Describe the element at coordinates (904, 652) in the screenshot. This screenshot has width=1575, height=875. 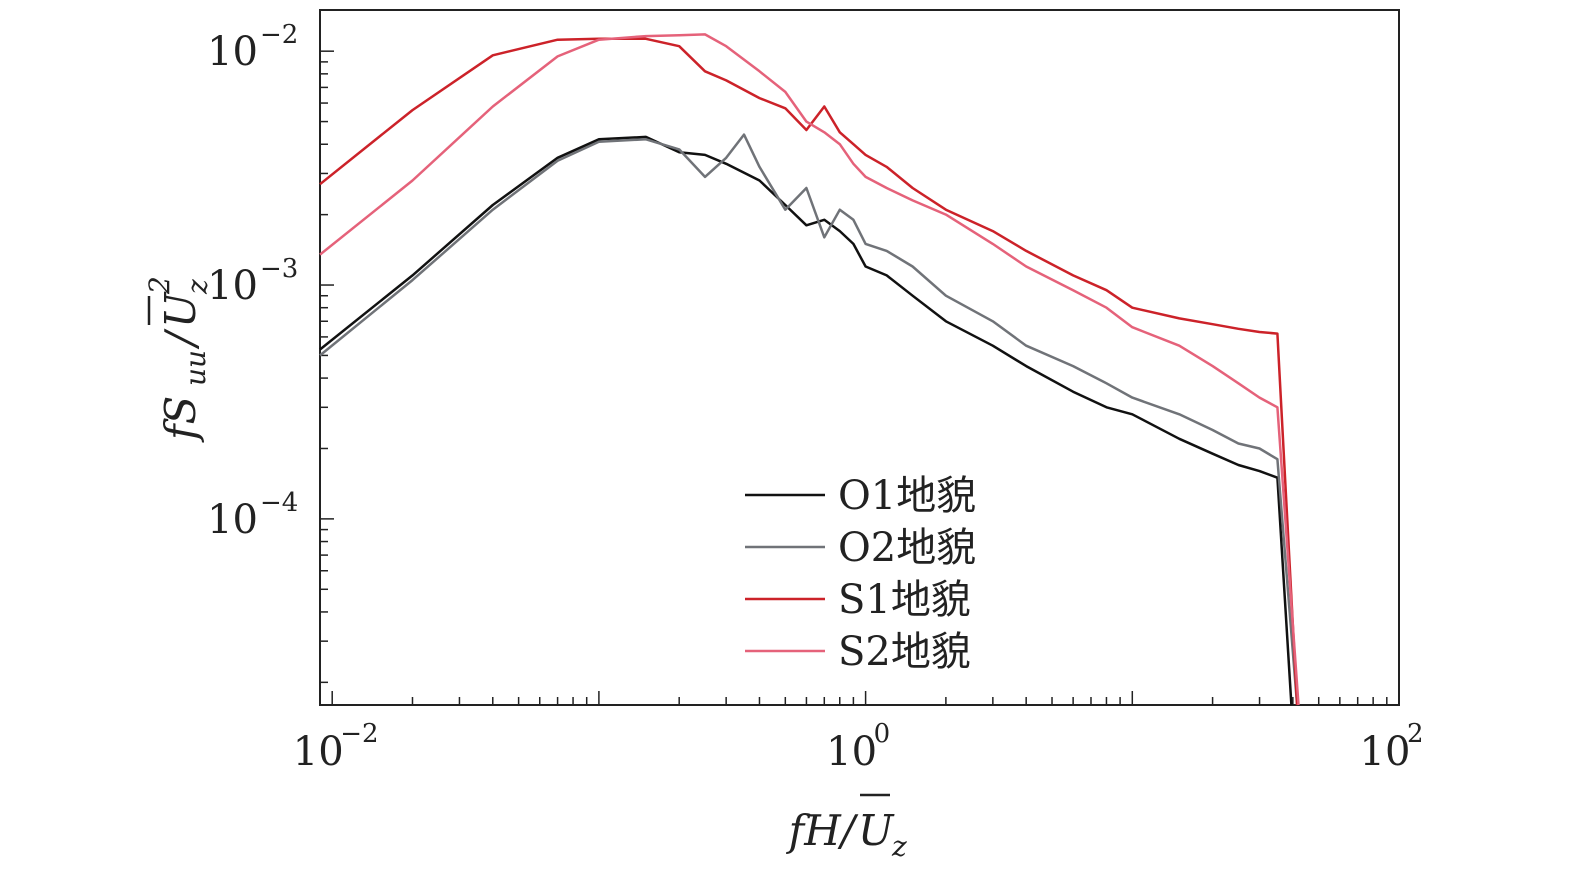
I see `legend-label: S2地貌` at that location.